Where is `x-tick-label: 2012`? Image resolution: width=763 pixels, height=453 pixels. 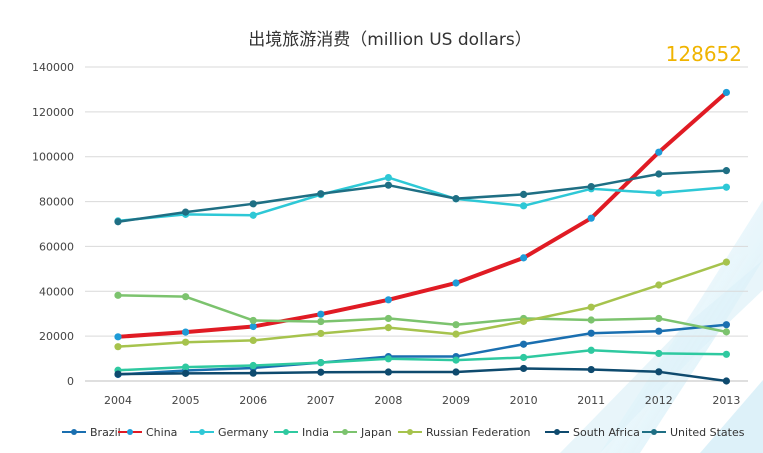
x-tick-label: 2012 is located at coordinates (659, 400).